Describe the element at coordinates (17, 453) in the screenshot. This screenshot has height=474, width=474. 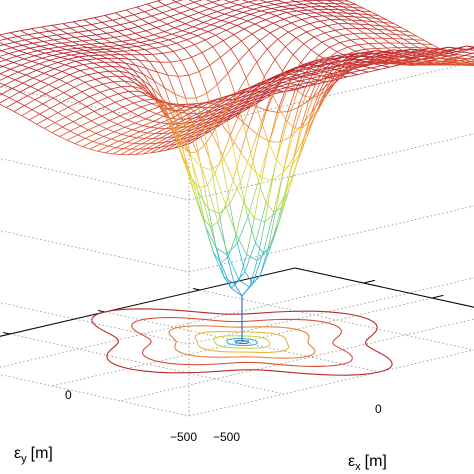
I see `y-axis-symbol: ε` at that location.